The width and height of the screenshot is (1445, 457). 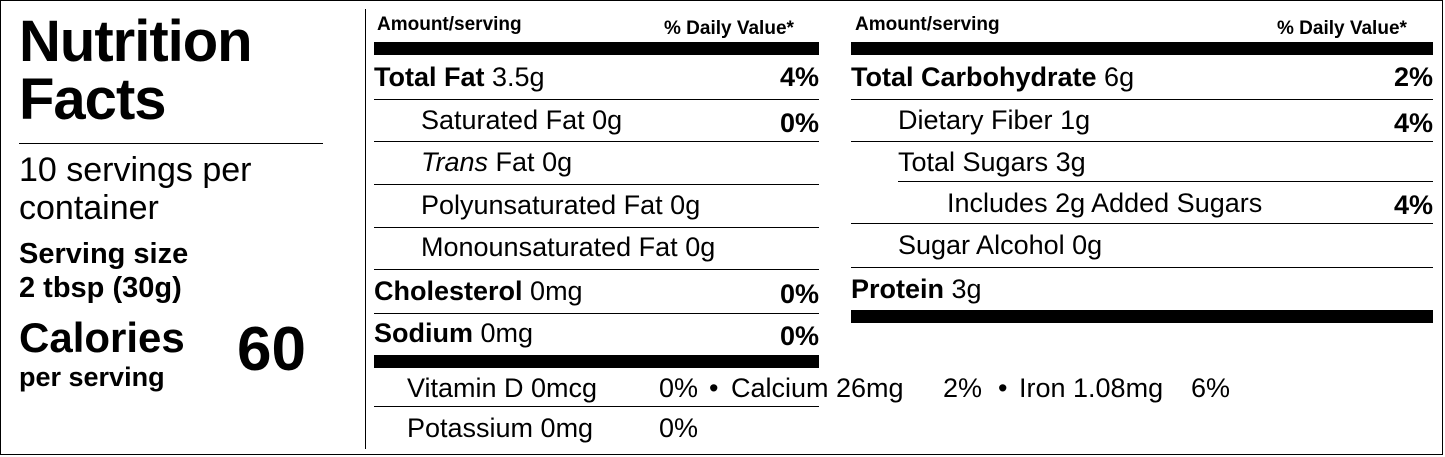 What do you see at coordinates (478, 291) in the screenshot?
I see `row-cholesterol: Cholesterol 0mg` at bounding box center [478, 291].